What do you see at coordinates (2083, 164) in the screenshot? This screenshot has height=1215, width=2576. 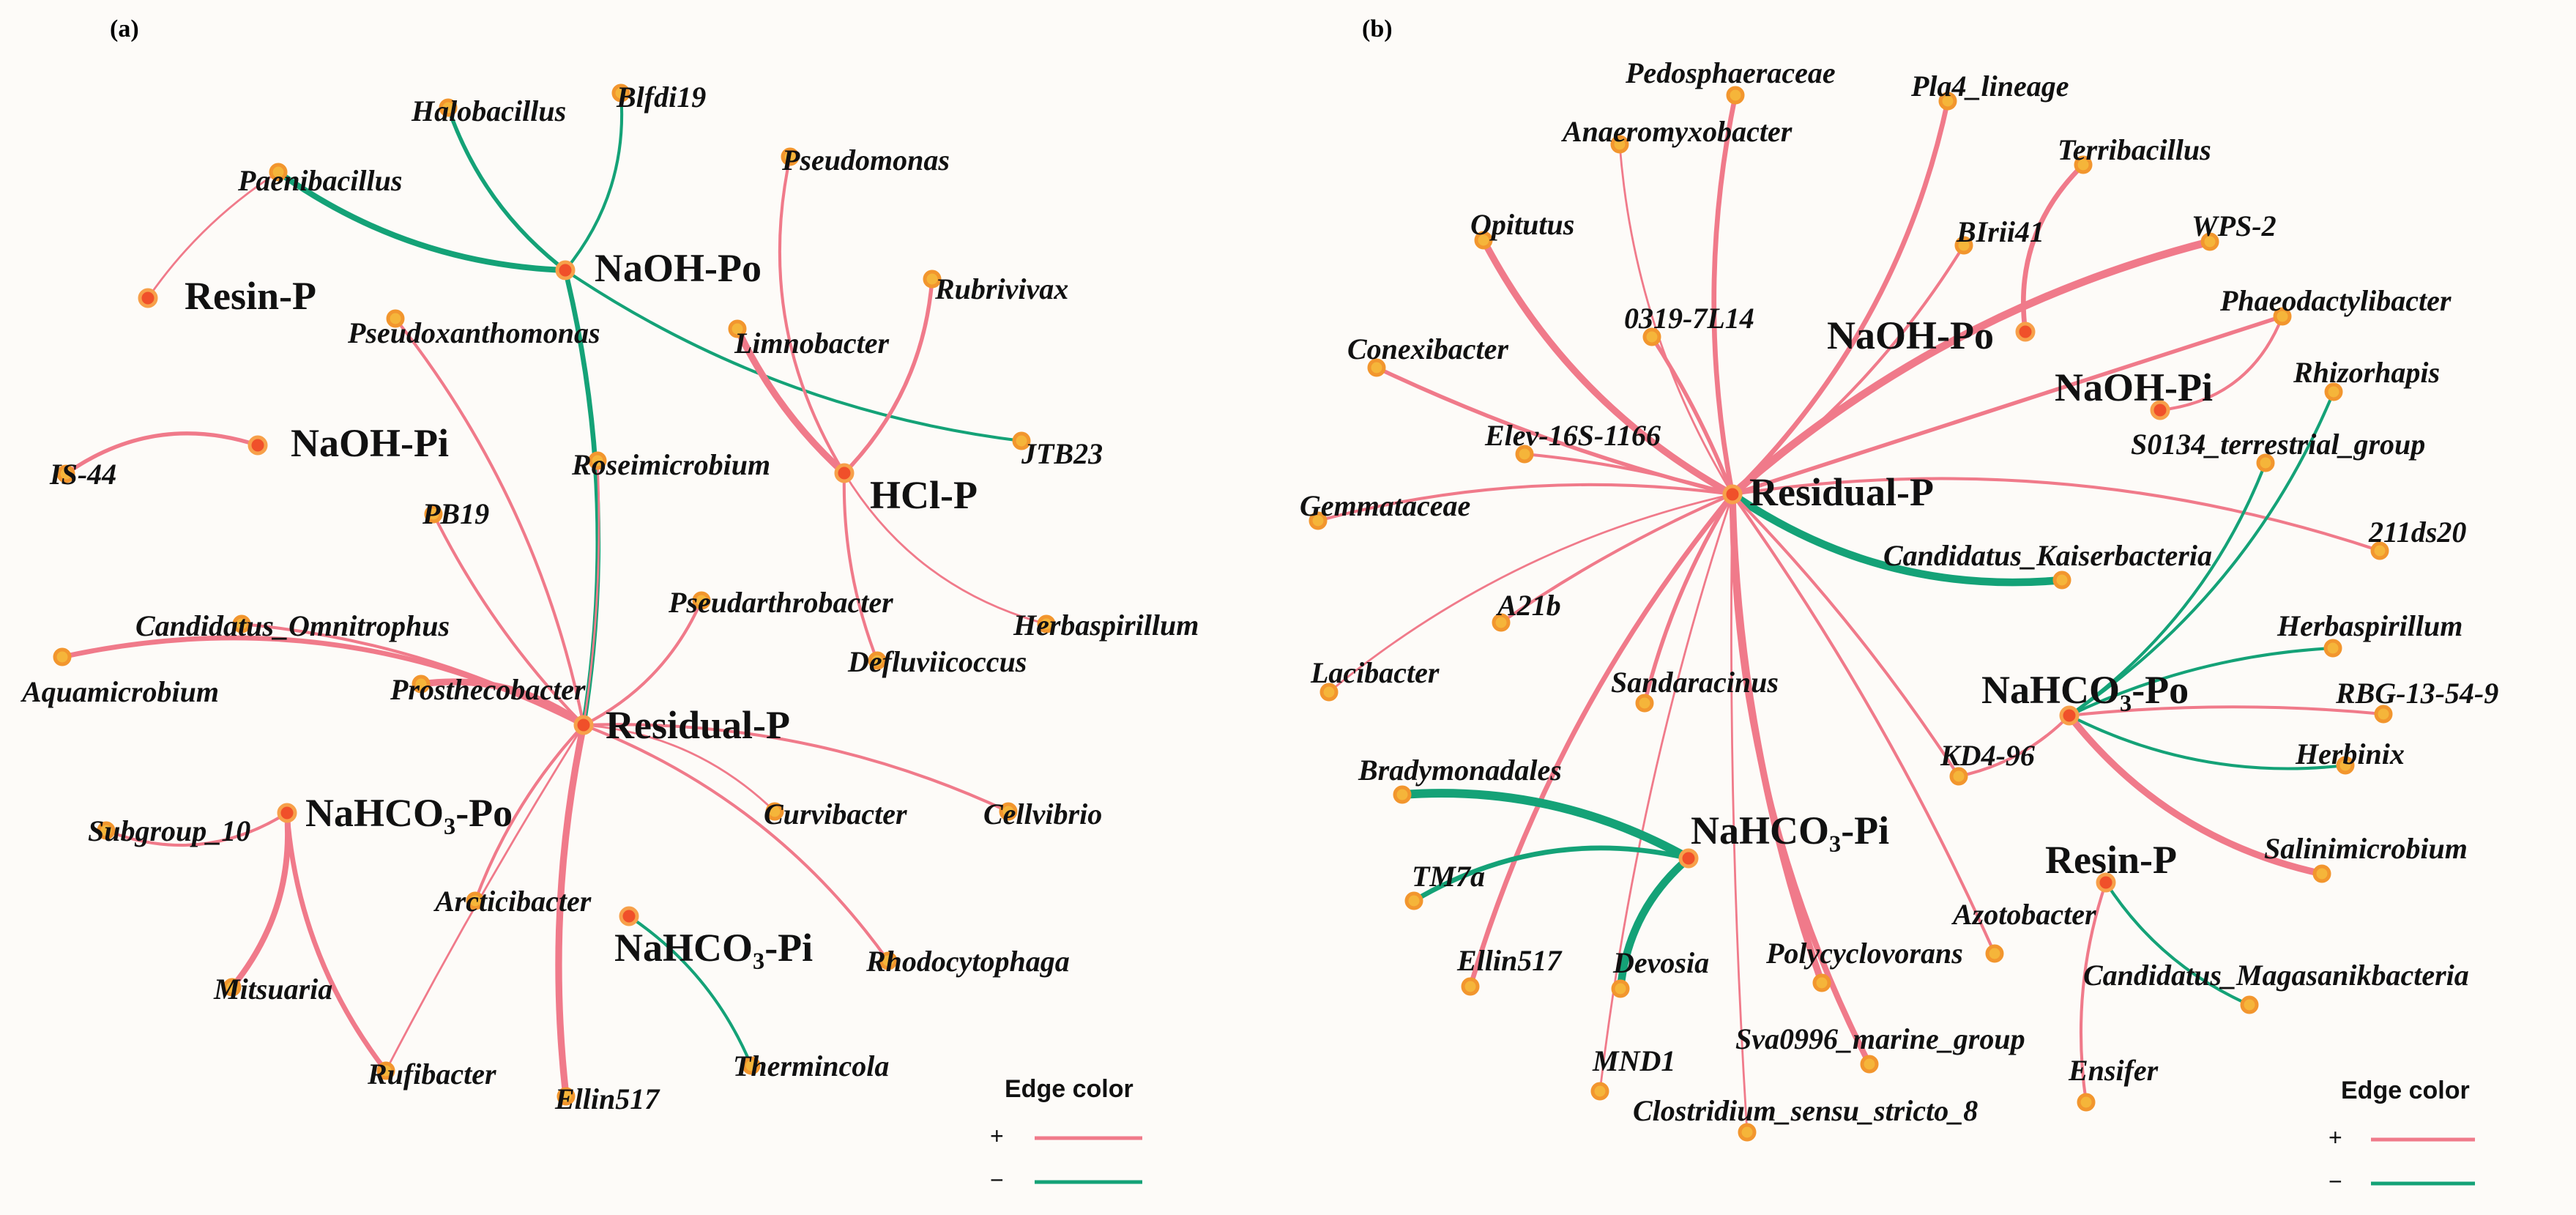 I see `taxon-node-terribacillus` at bounding box center [2083, 164].